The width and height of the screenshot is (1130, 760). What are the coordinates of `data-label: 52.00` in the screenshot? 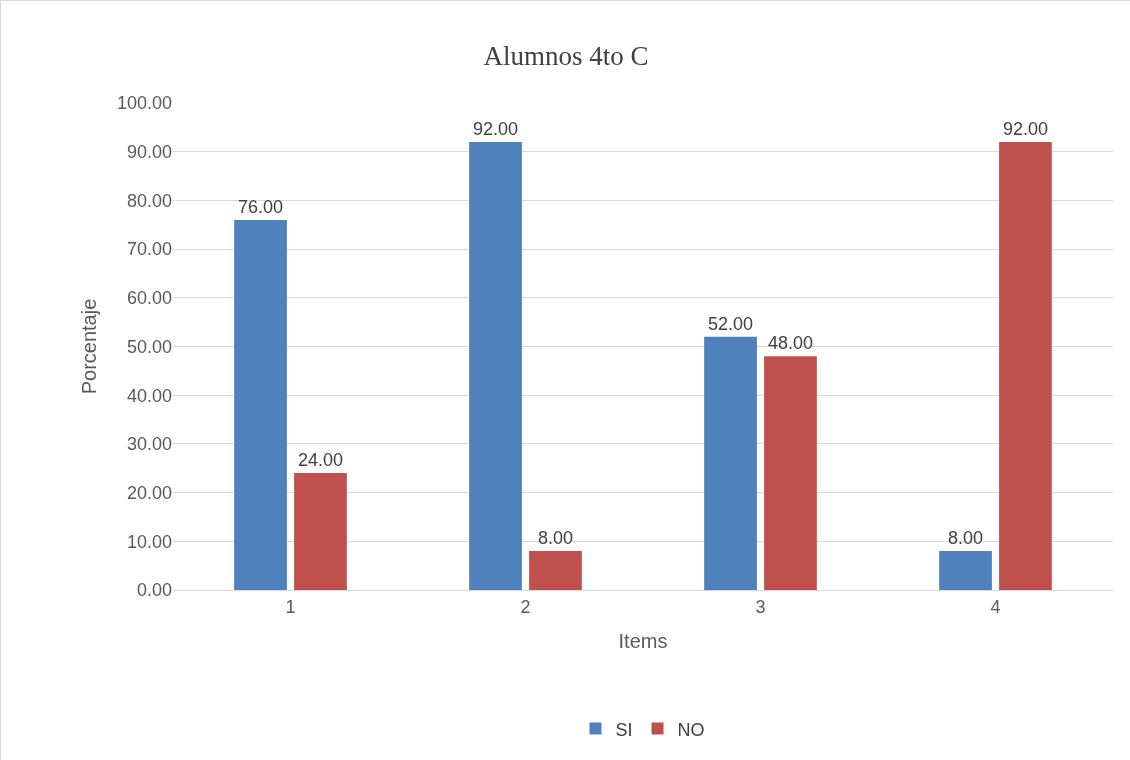 It's located at (731, 323).